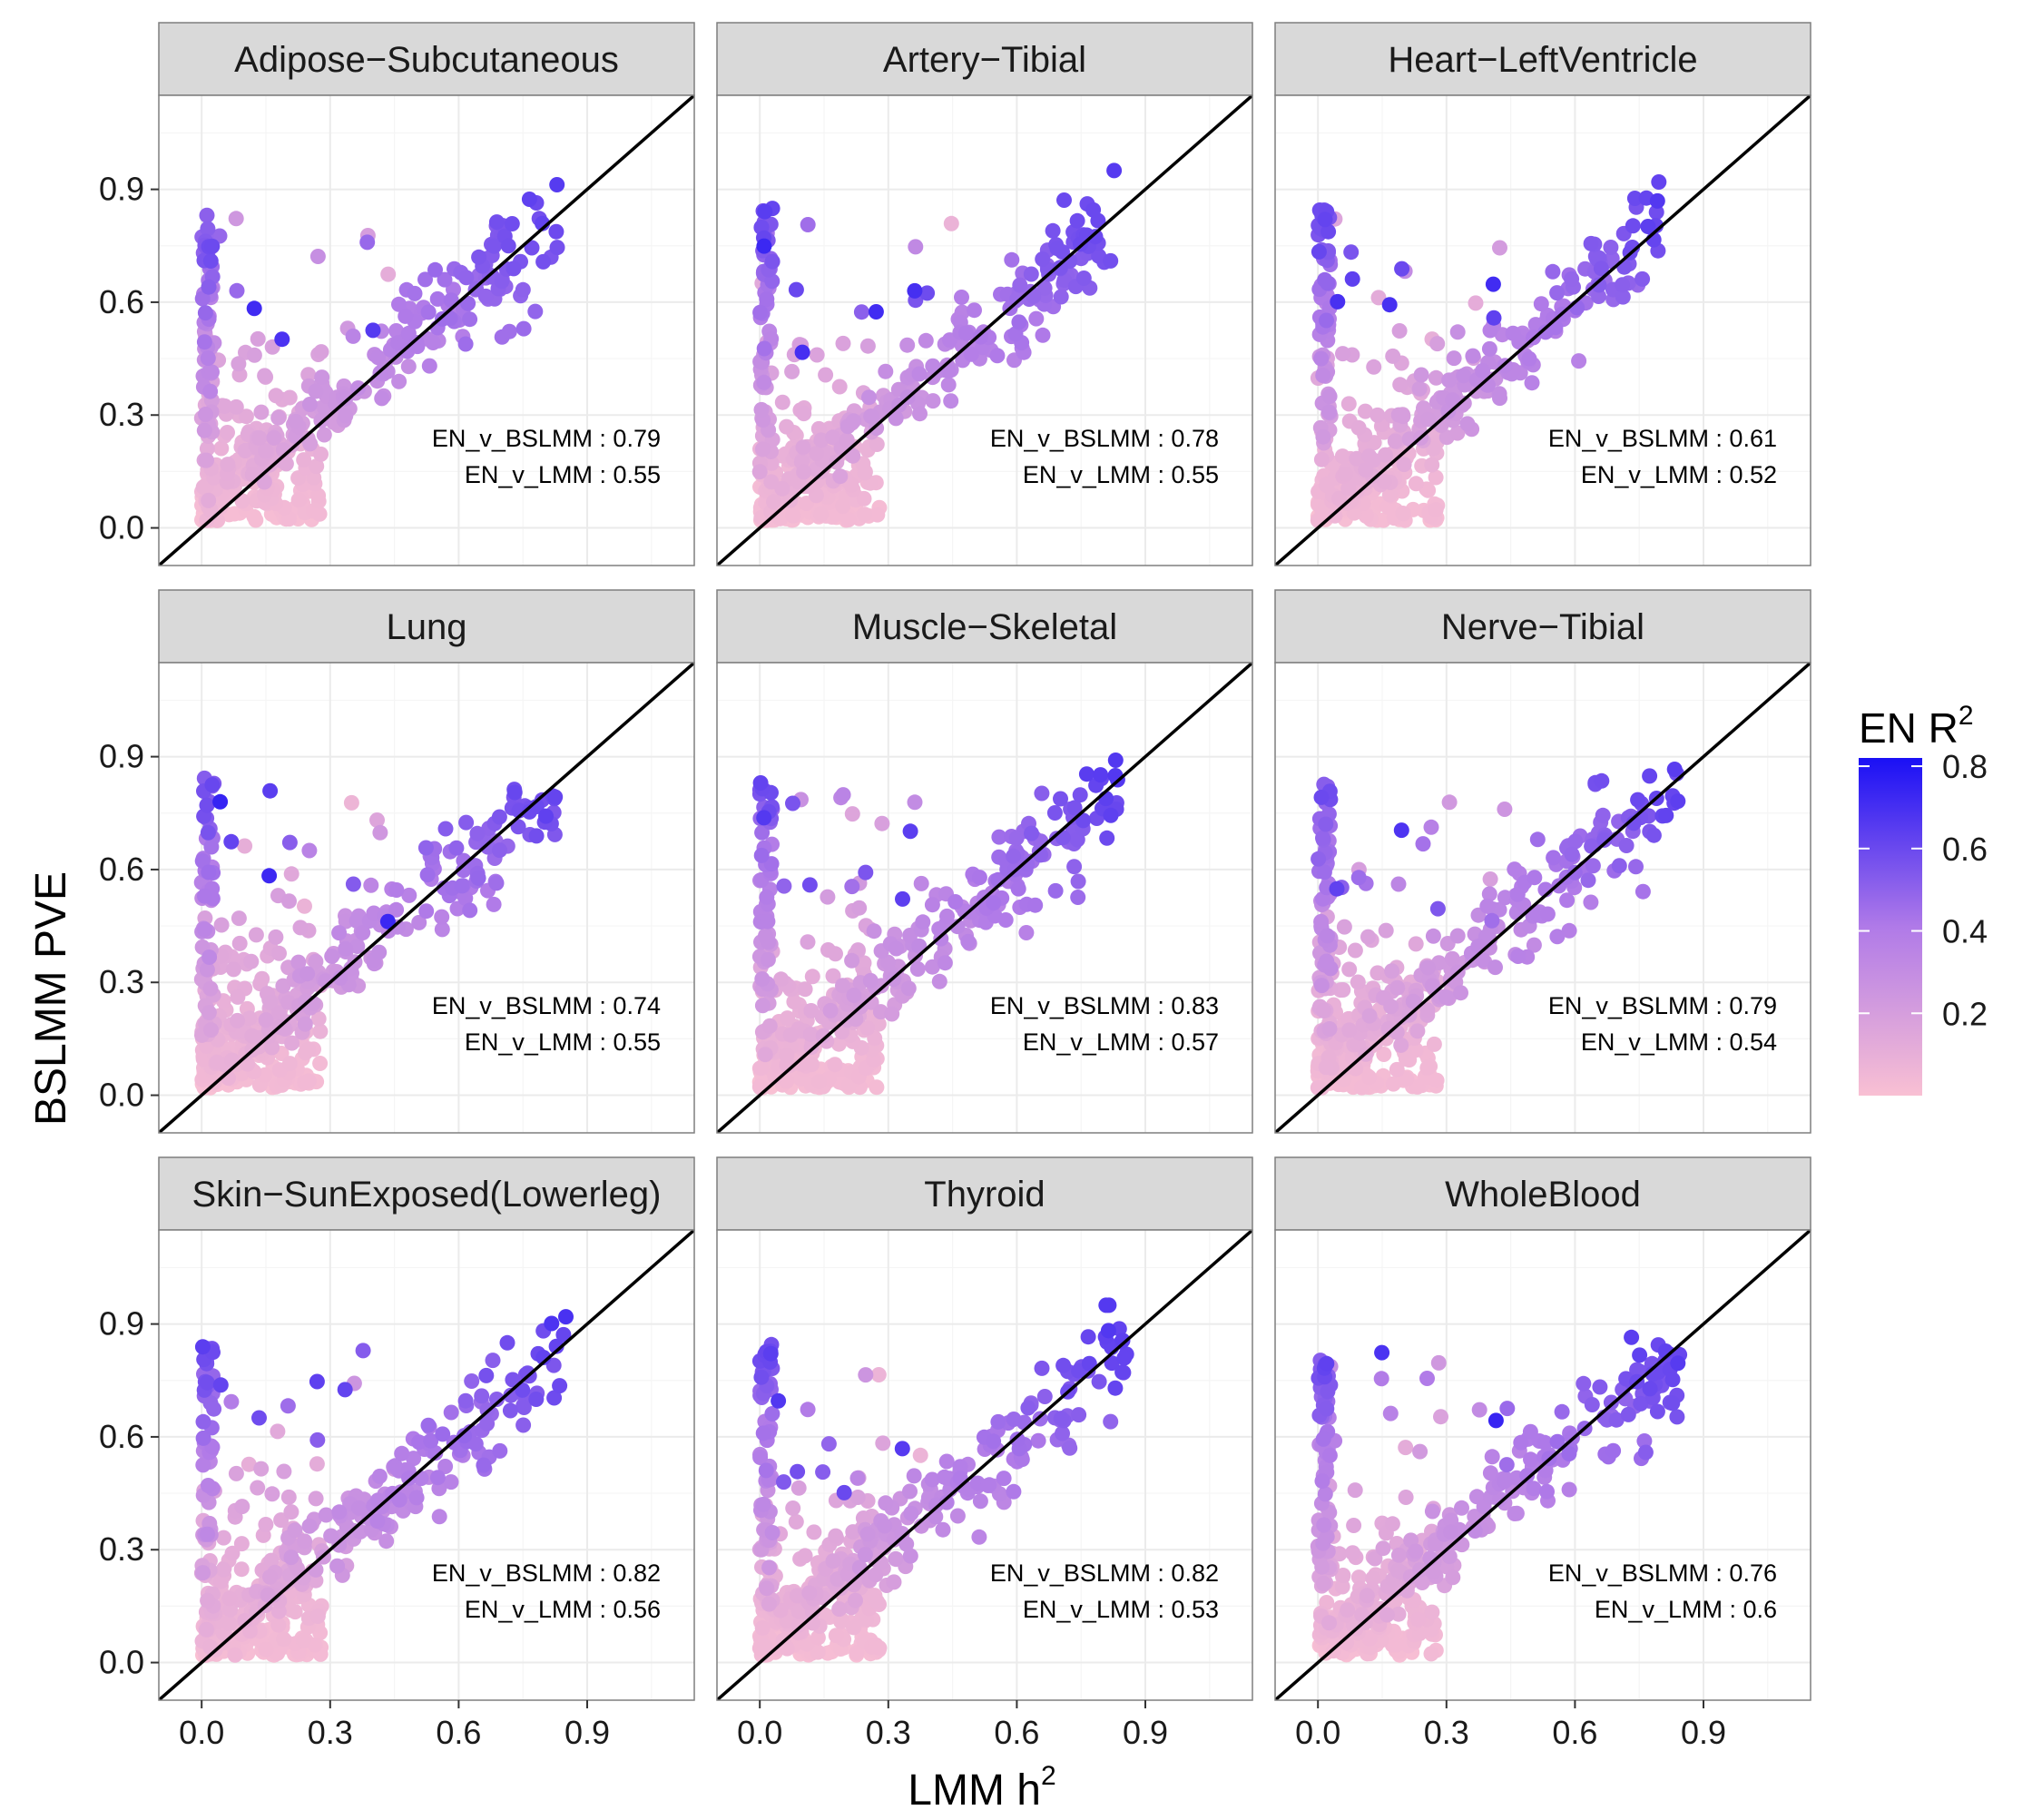 This screenshot has width=2042, height=1820. Describe the element at coordinates (121, 1662) in the screenshot. I see `y-tick-label: 0.0` at that location.